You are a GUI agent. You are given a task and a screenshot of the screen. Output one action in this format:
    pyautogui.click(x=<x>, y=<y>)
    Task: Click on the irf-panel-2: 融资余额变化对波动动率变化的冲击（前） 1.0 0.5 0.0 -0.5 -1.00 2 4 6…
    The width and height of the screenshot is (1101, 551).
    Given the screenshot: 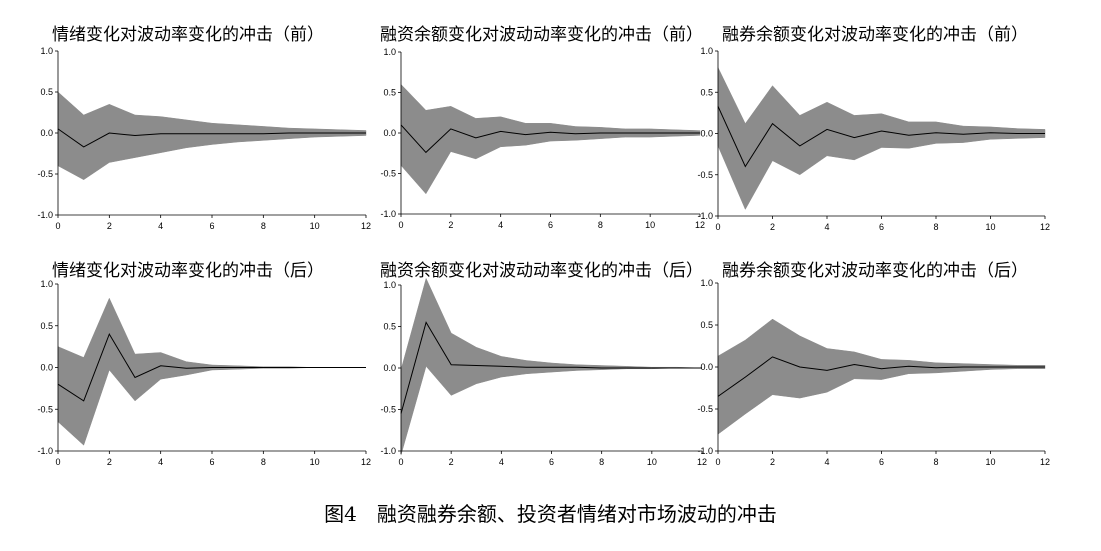 What is the action you would take?
    pyautogui.click(x=542, y=127)
    